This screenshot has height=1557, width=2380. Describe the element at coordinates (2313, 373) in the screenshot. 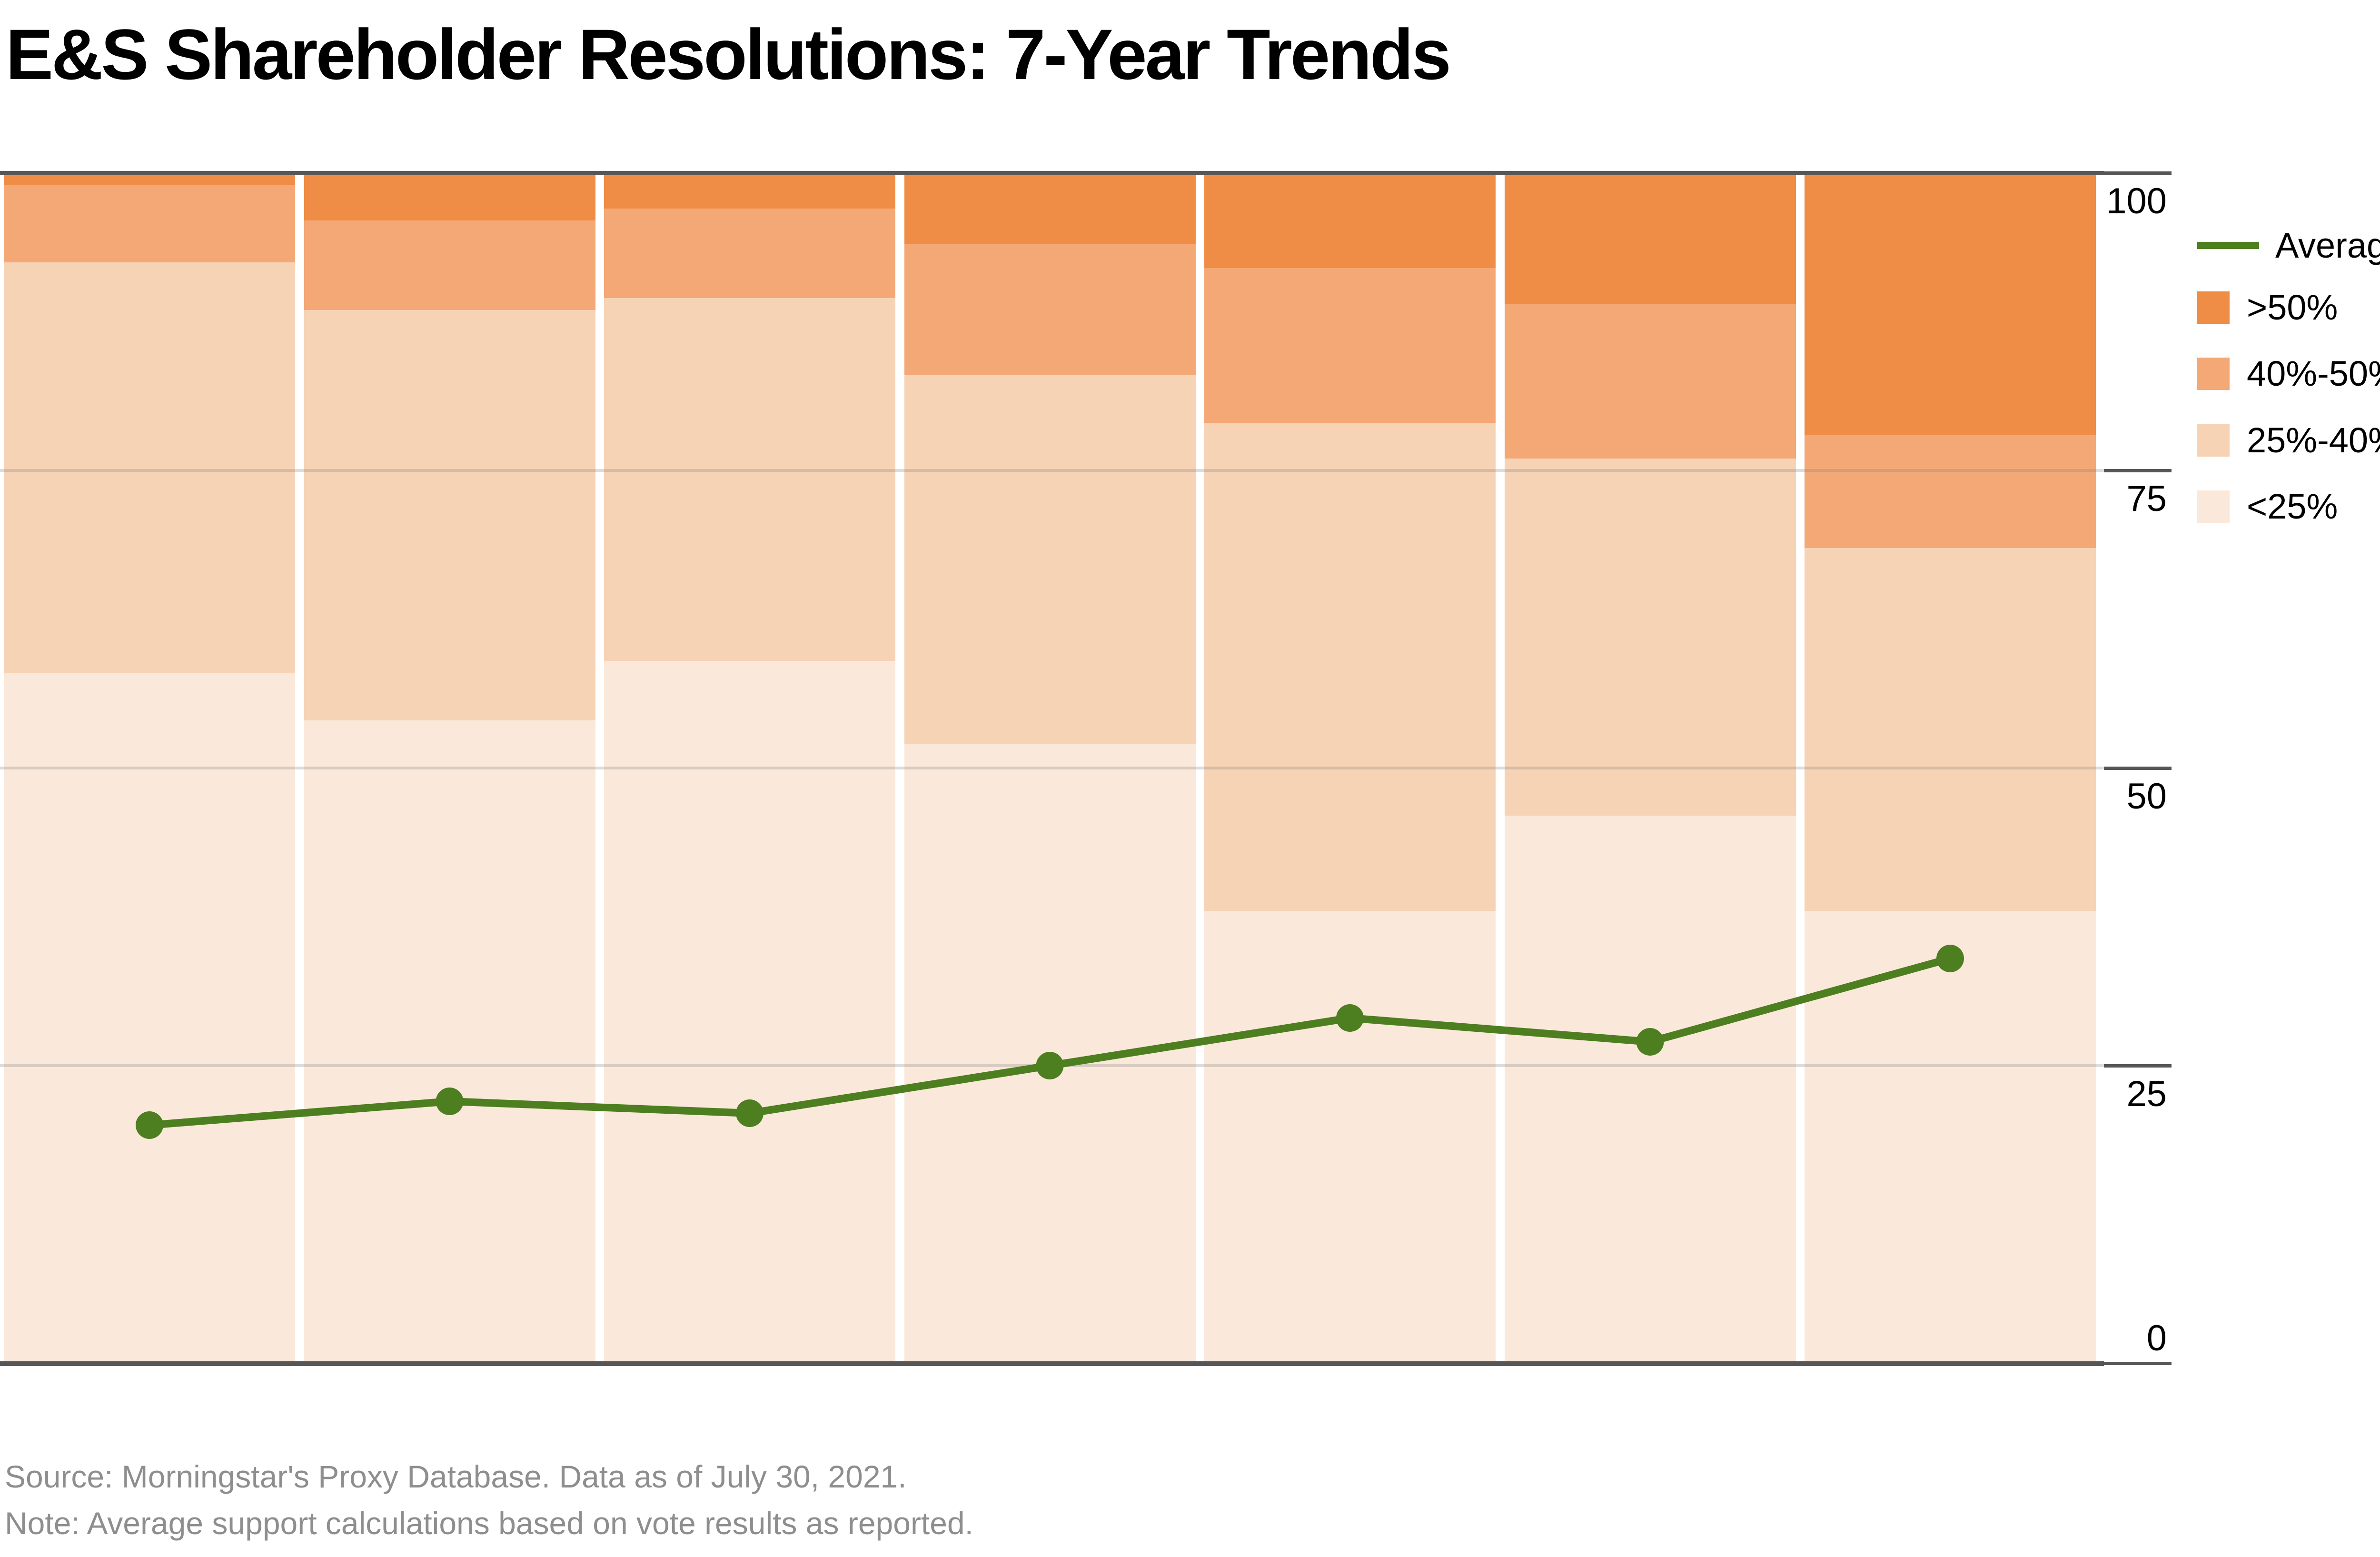

I see `legend-label: 40%-50%` at that location.